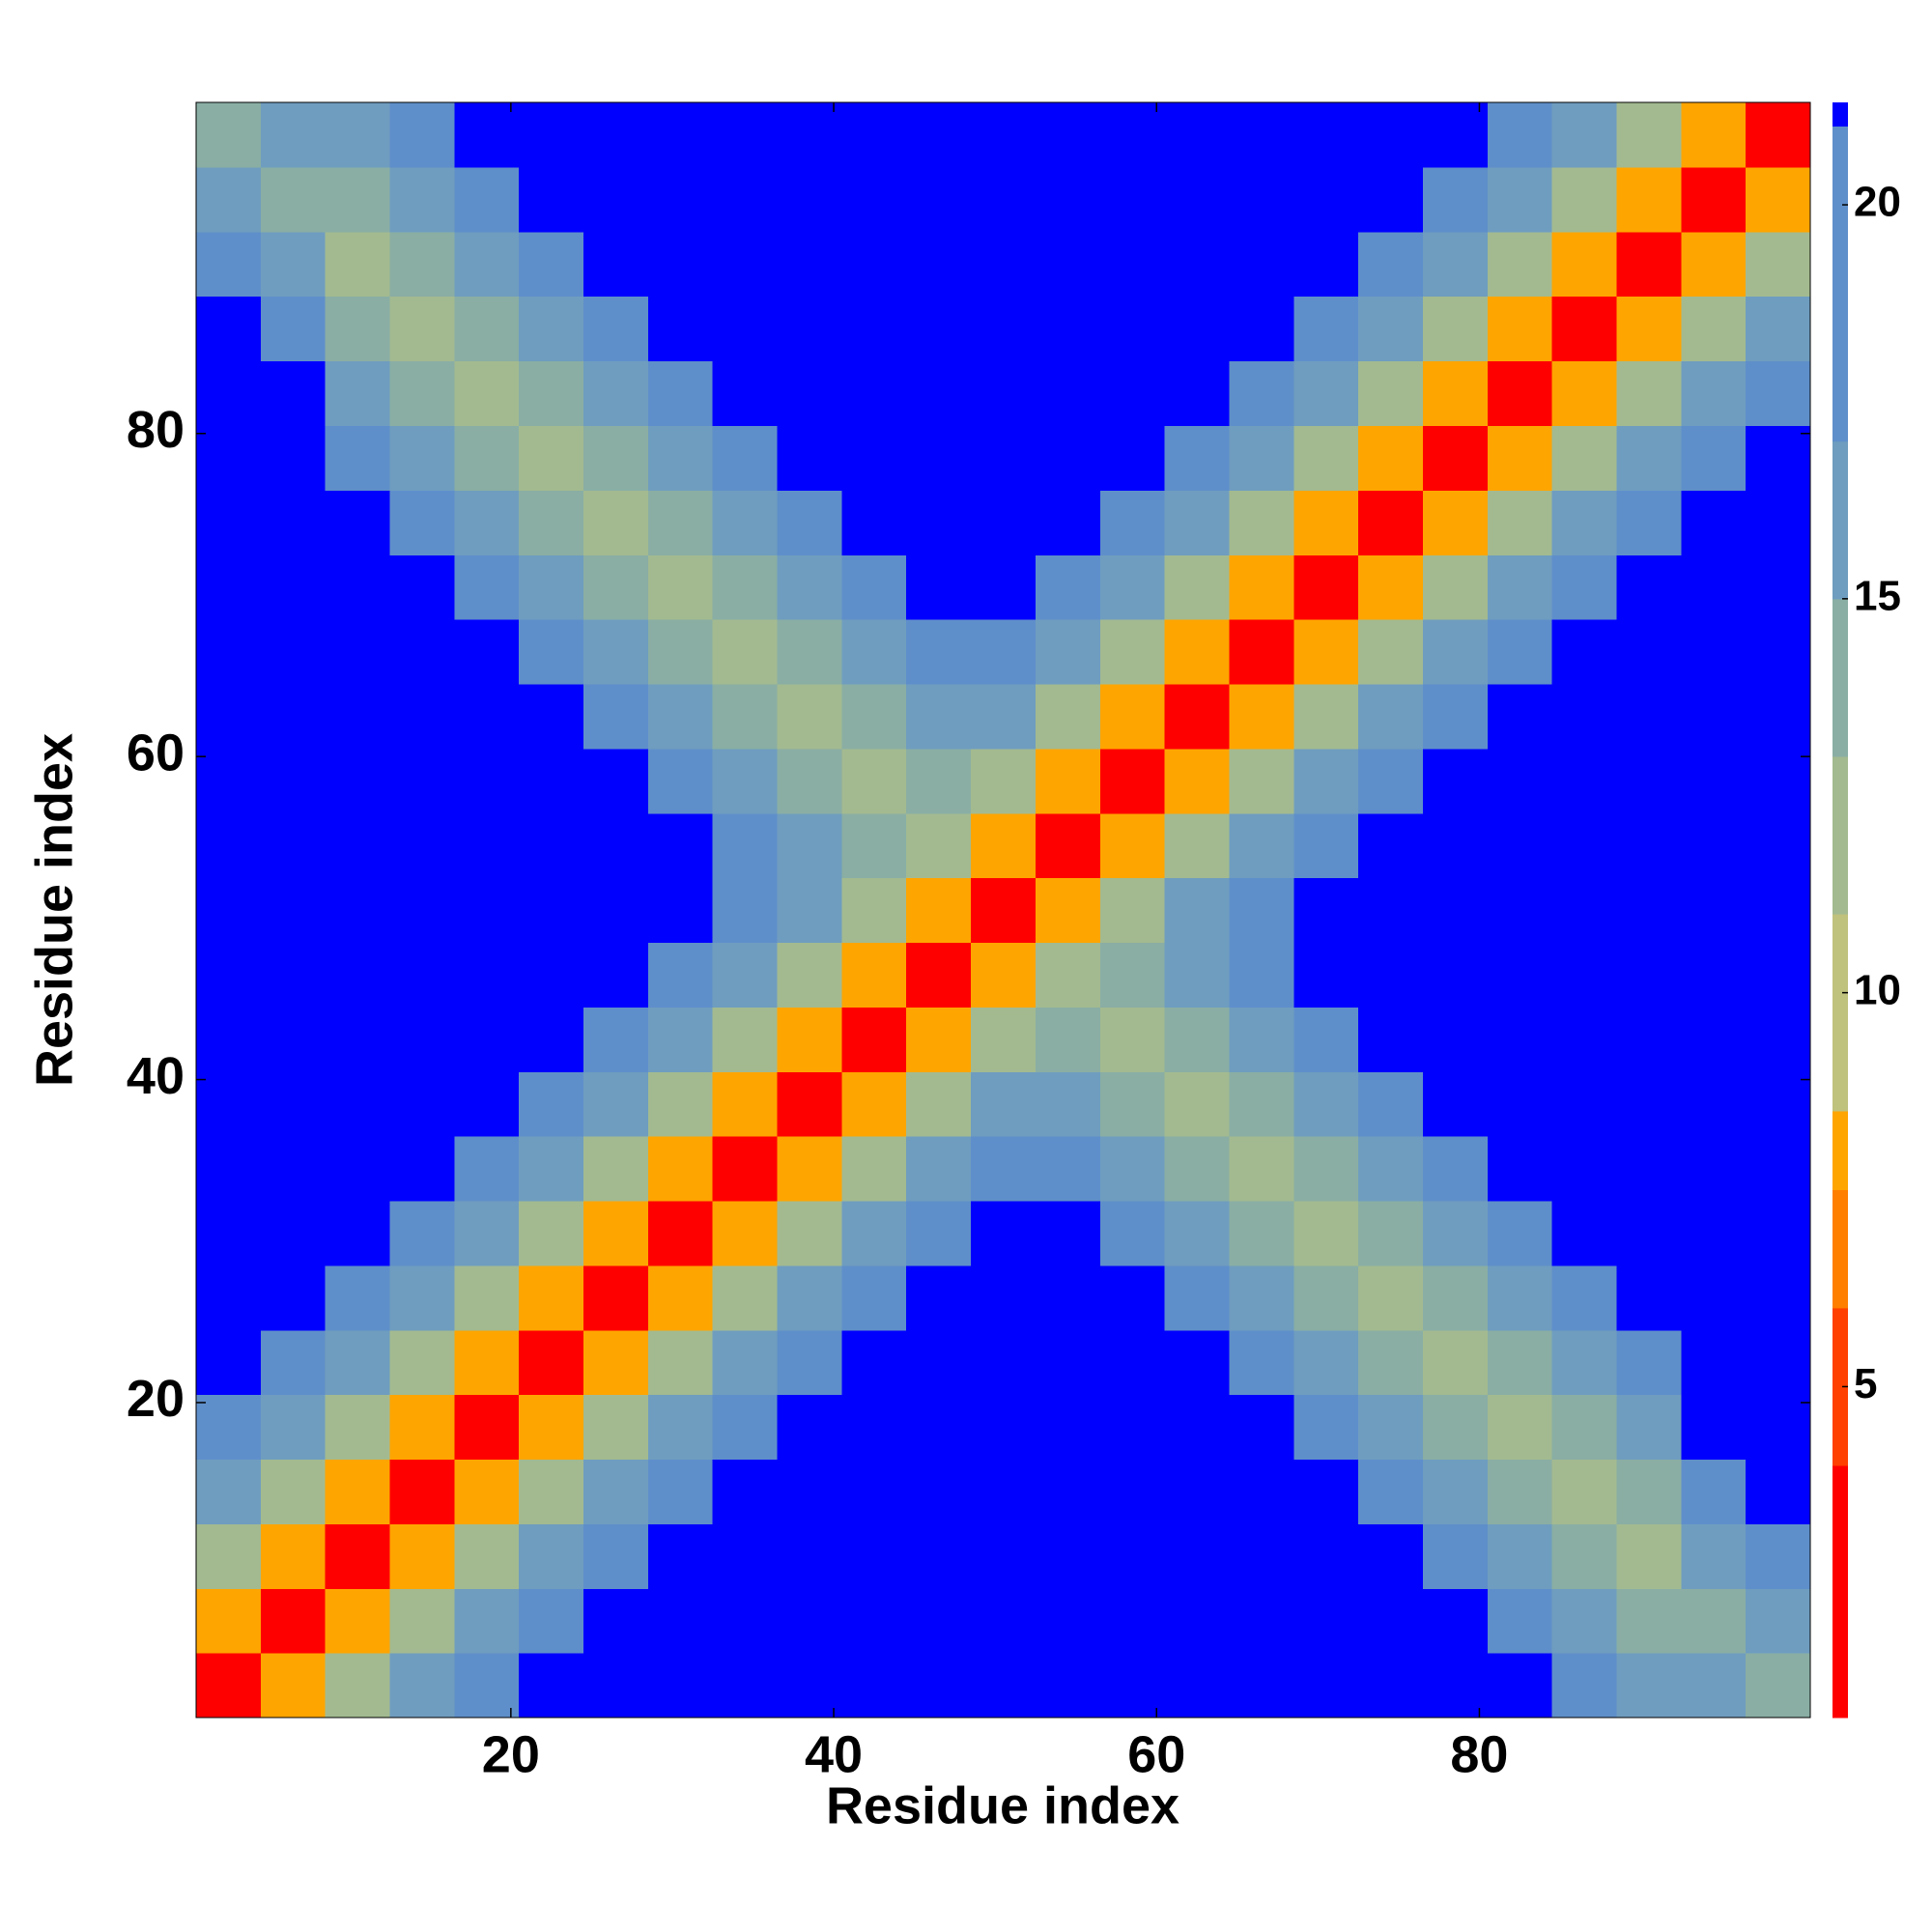  I want to click on x-axis-label: Residue index, so click(1002, 1805).